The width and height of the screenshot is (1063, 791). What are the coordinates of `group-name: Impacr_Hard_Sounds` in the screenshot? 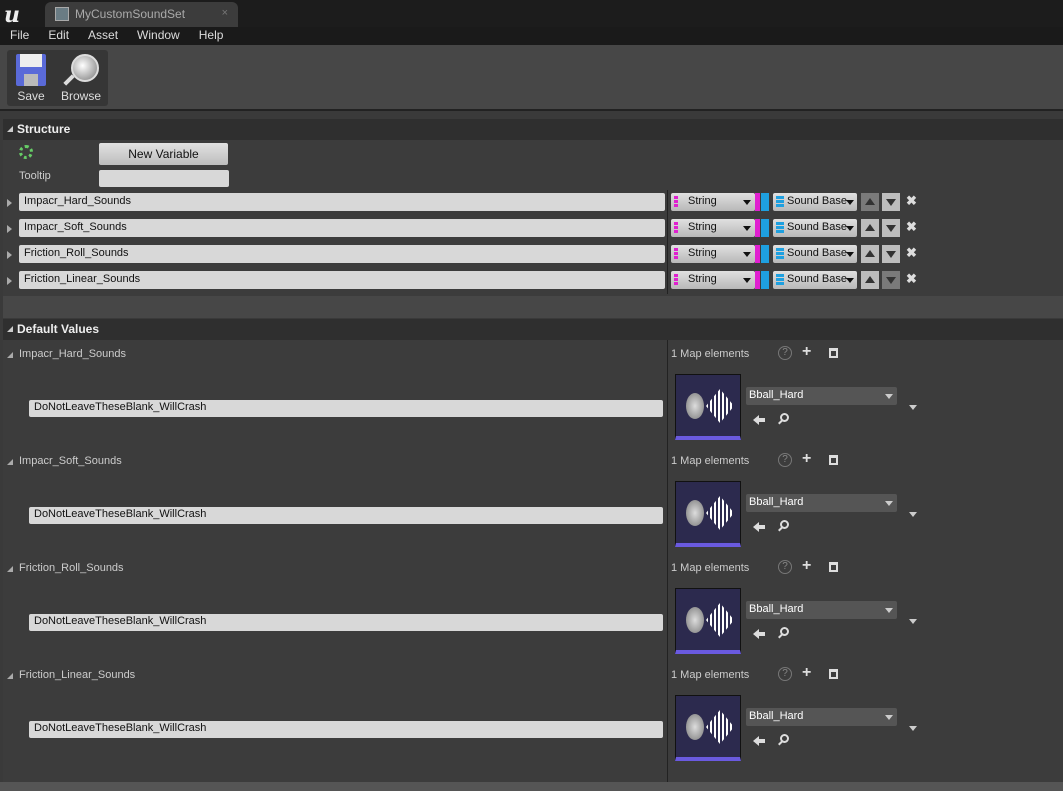 It's located at (66, 354).